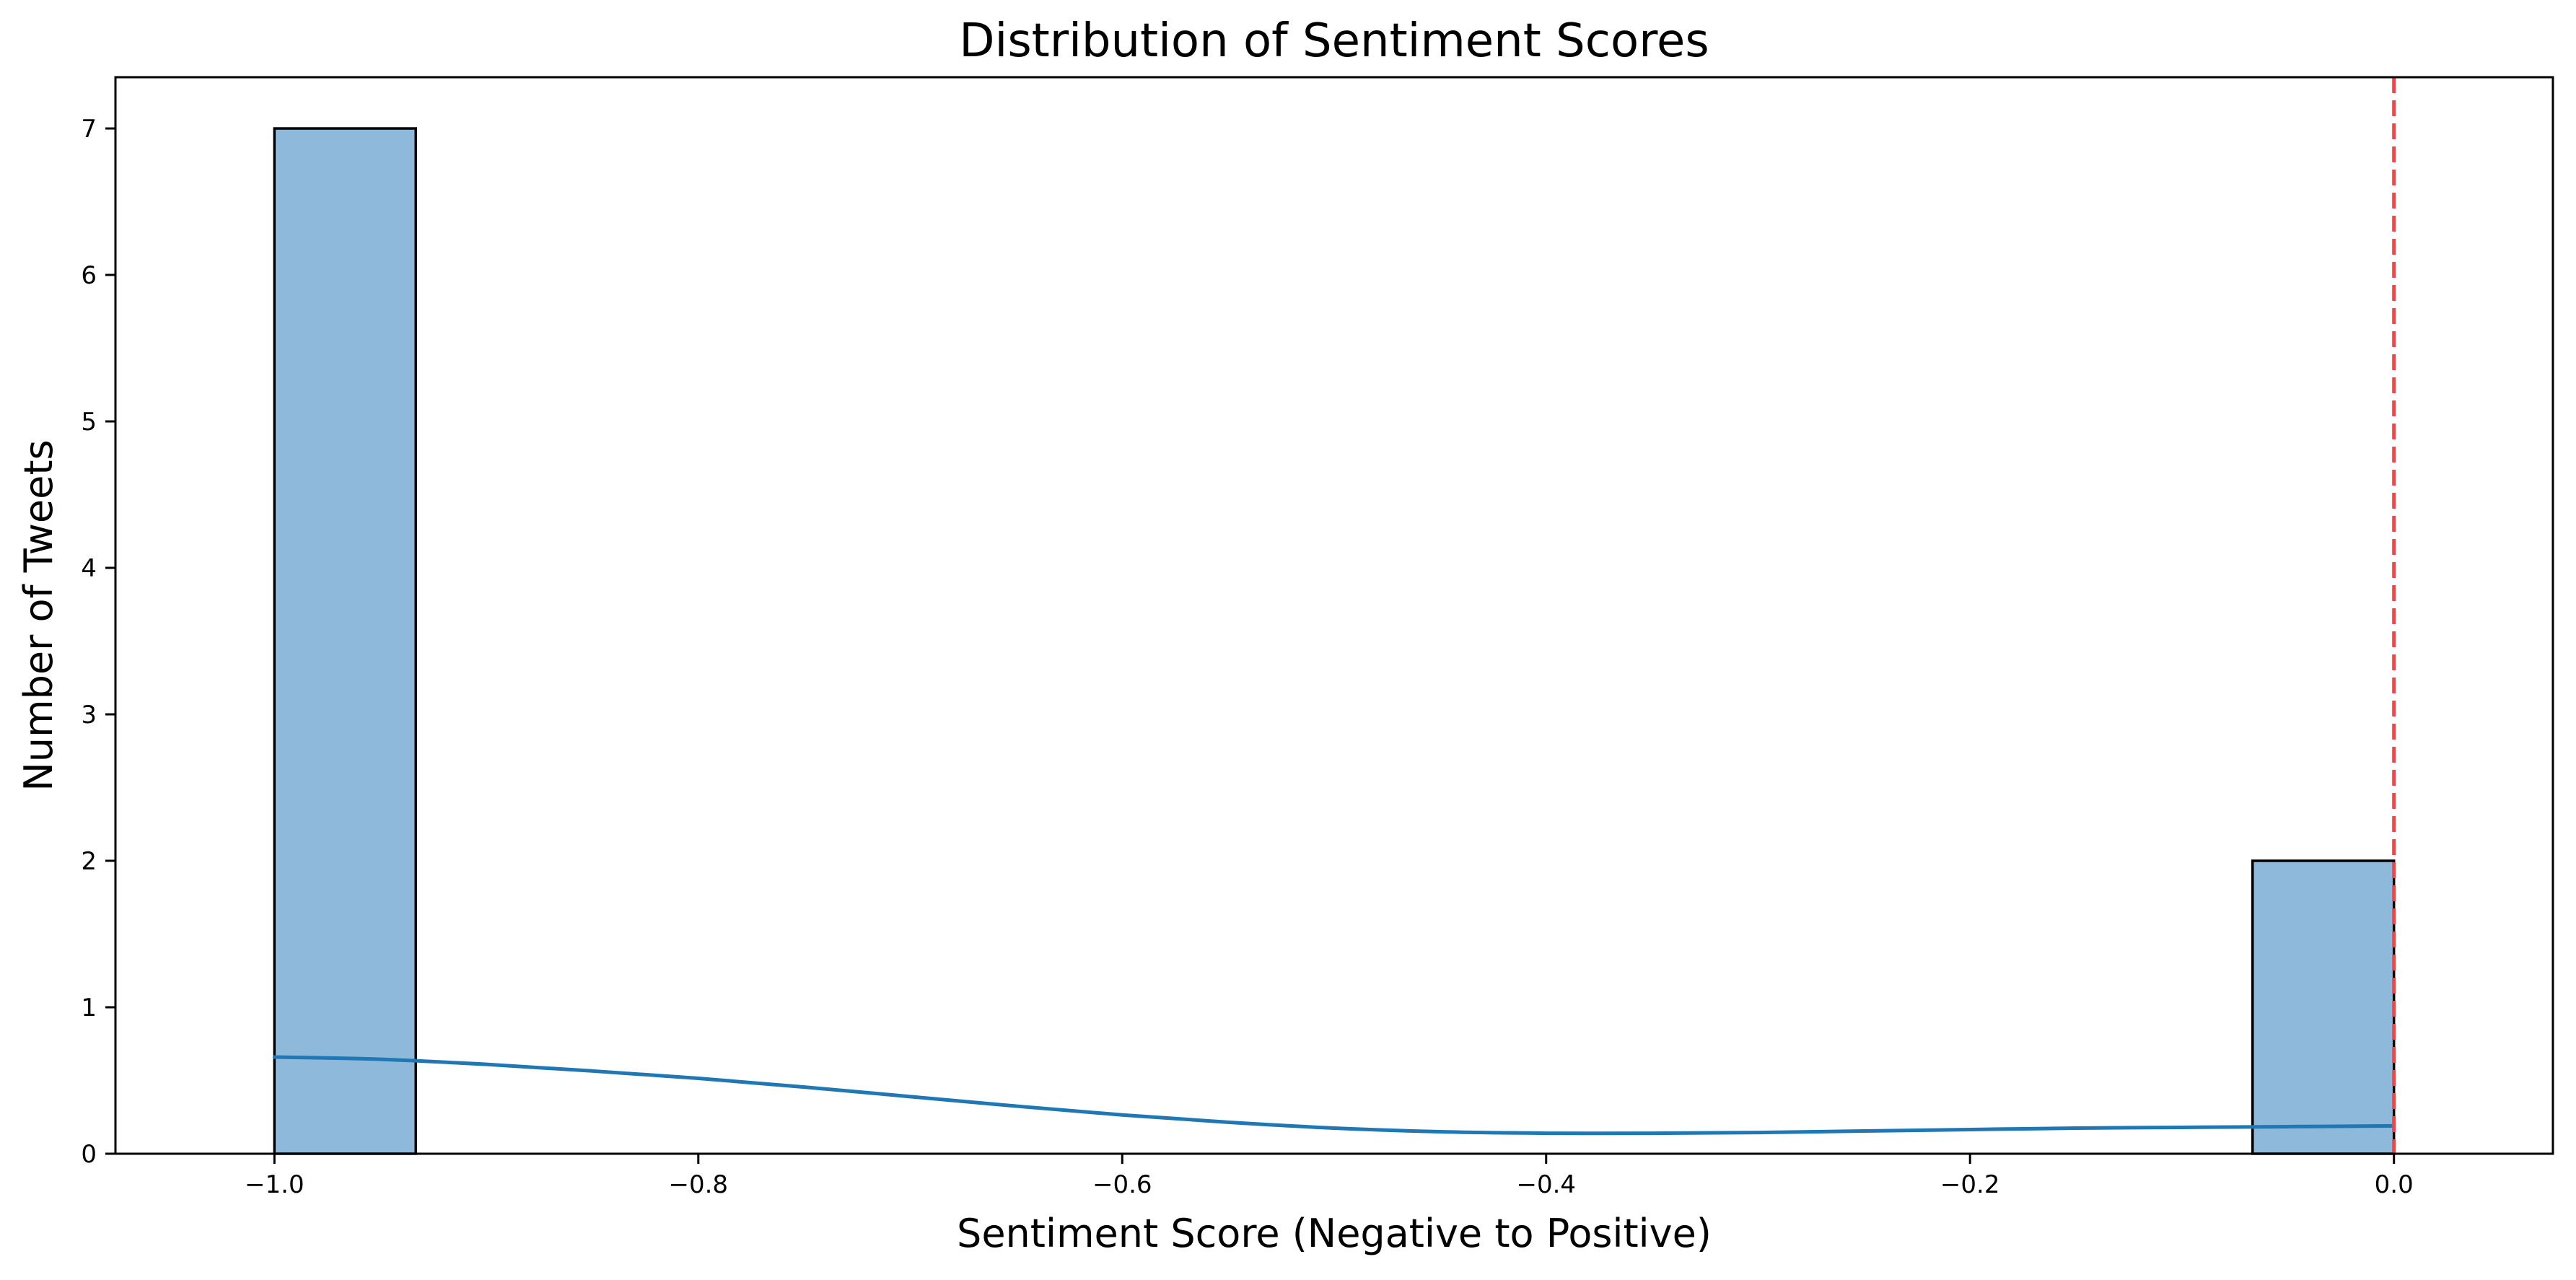  I want to click on kde-layer, so click(1334, 1095).